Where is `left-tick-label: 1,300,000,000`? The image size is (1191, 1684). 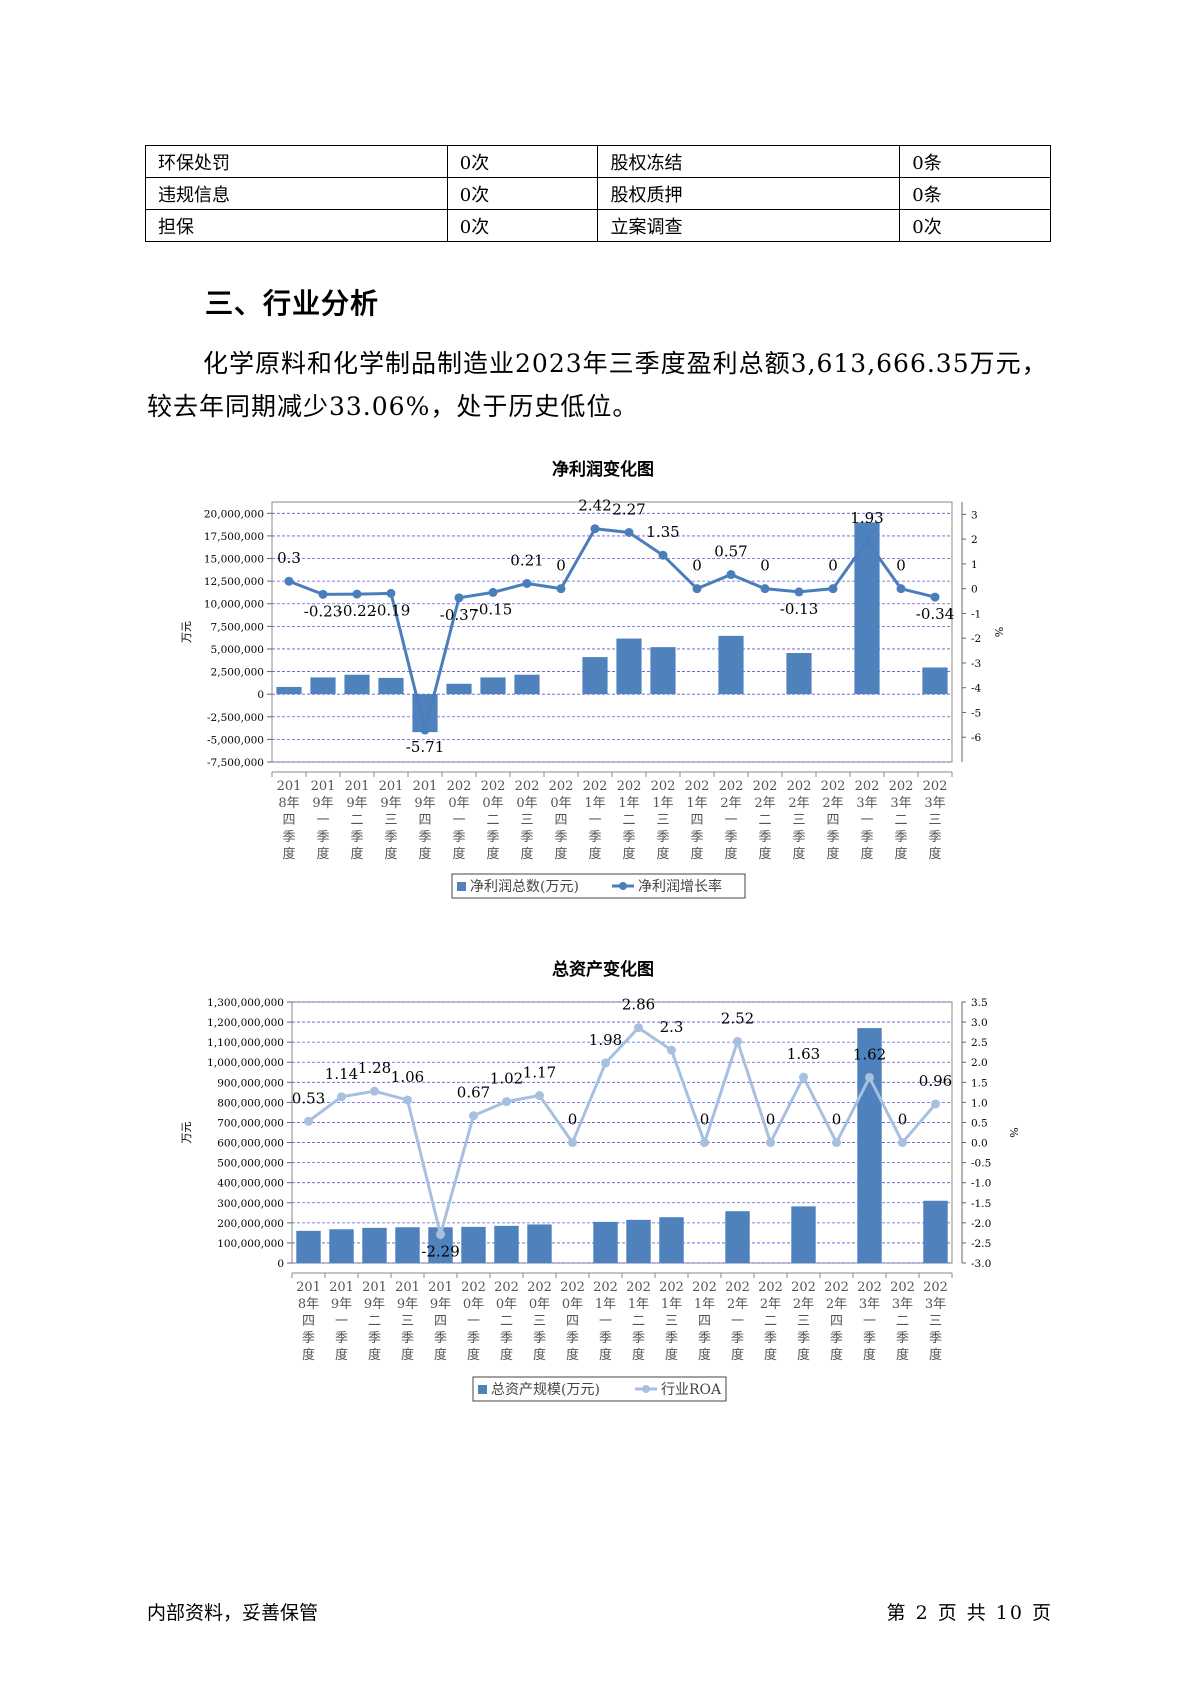 left-tick-label: 1,300,000,000 is located at coordinates (245, 1003).